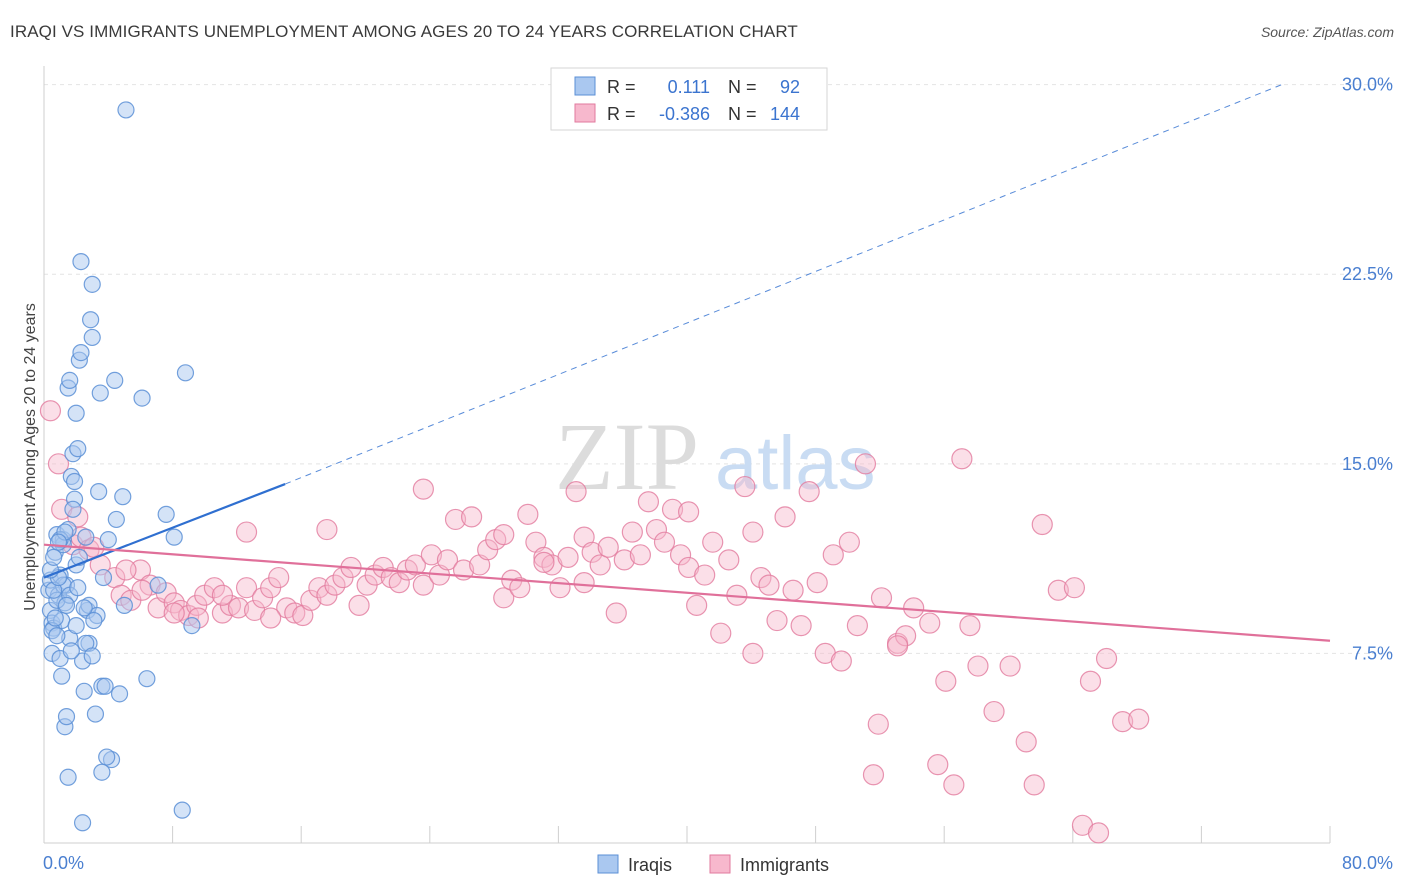 The image size is (1406, 892). What do you see at coordinates (621, 87) in the screenshot?
I see `legend-r-label-iraqis: R =` at bounding box center [621, 87].